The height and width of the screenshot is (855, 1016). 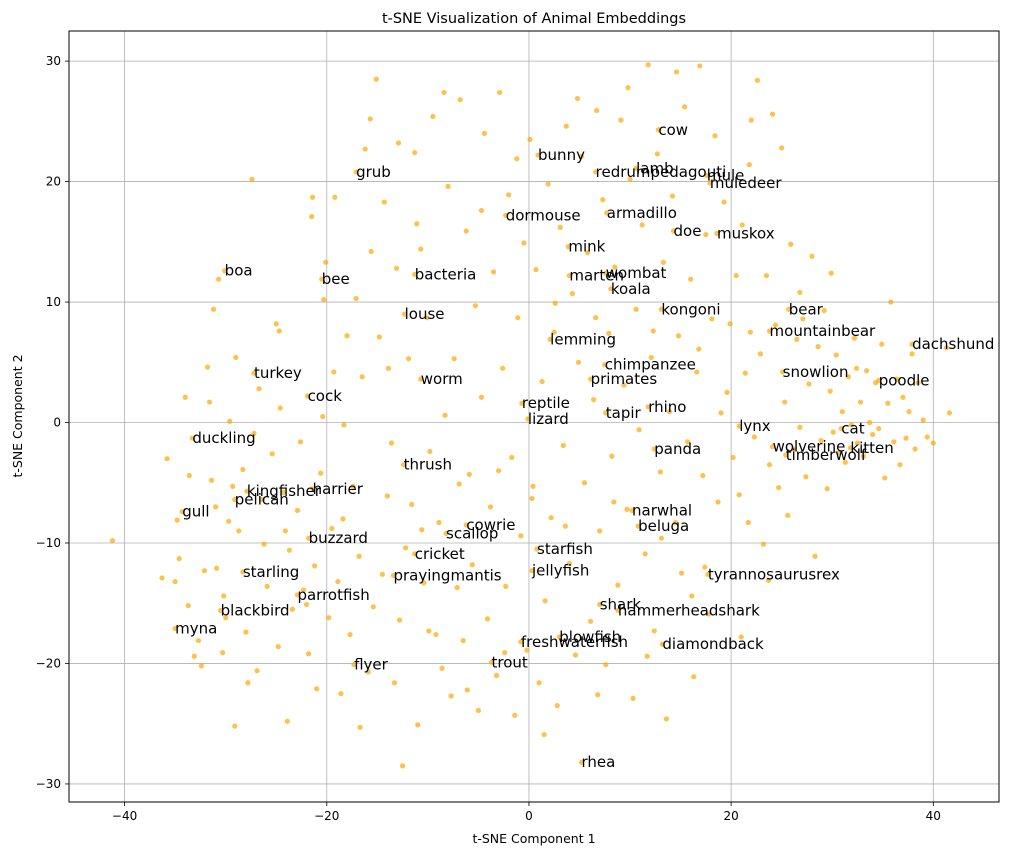 What do you see at coordinates (642, 213) in the screenshot?
I see `point-label: armadillo` at bounding box center [642, 213].